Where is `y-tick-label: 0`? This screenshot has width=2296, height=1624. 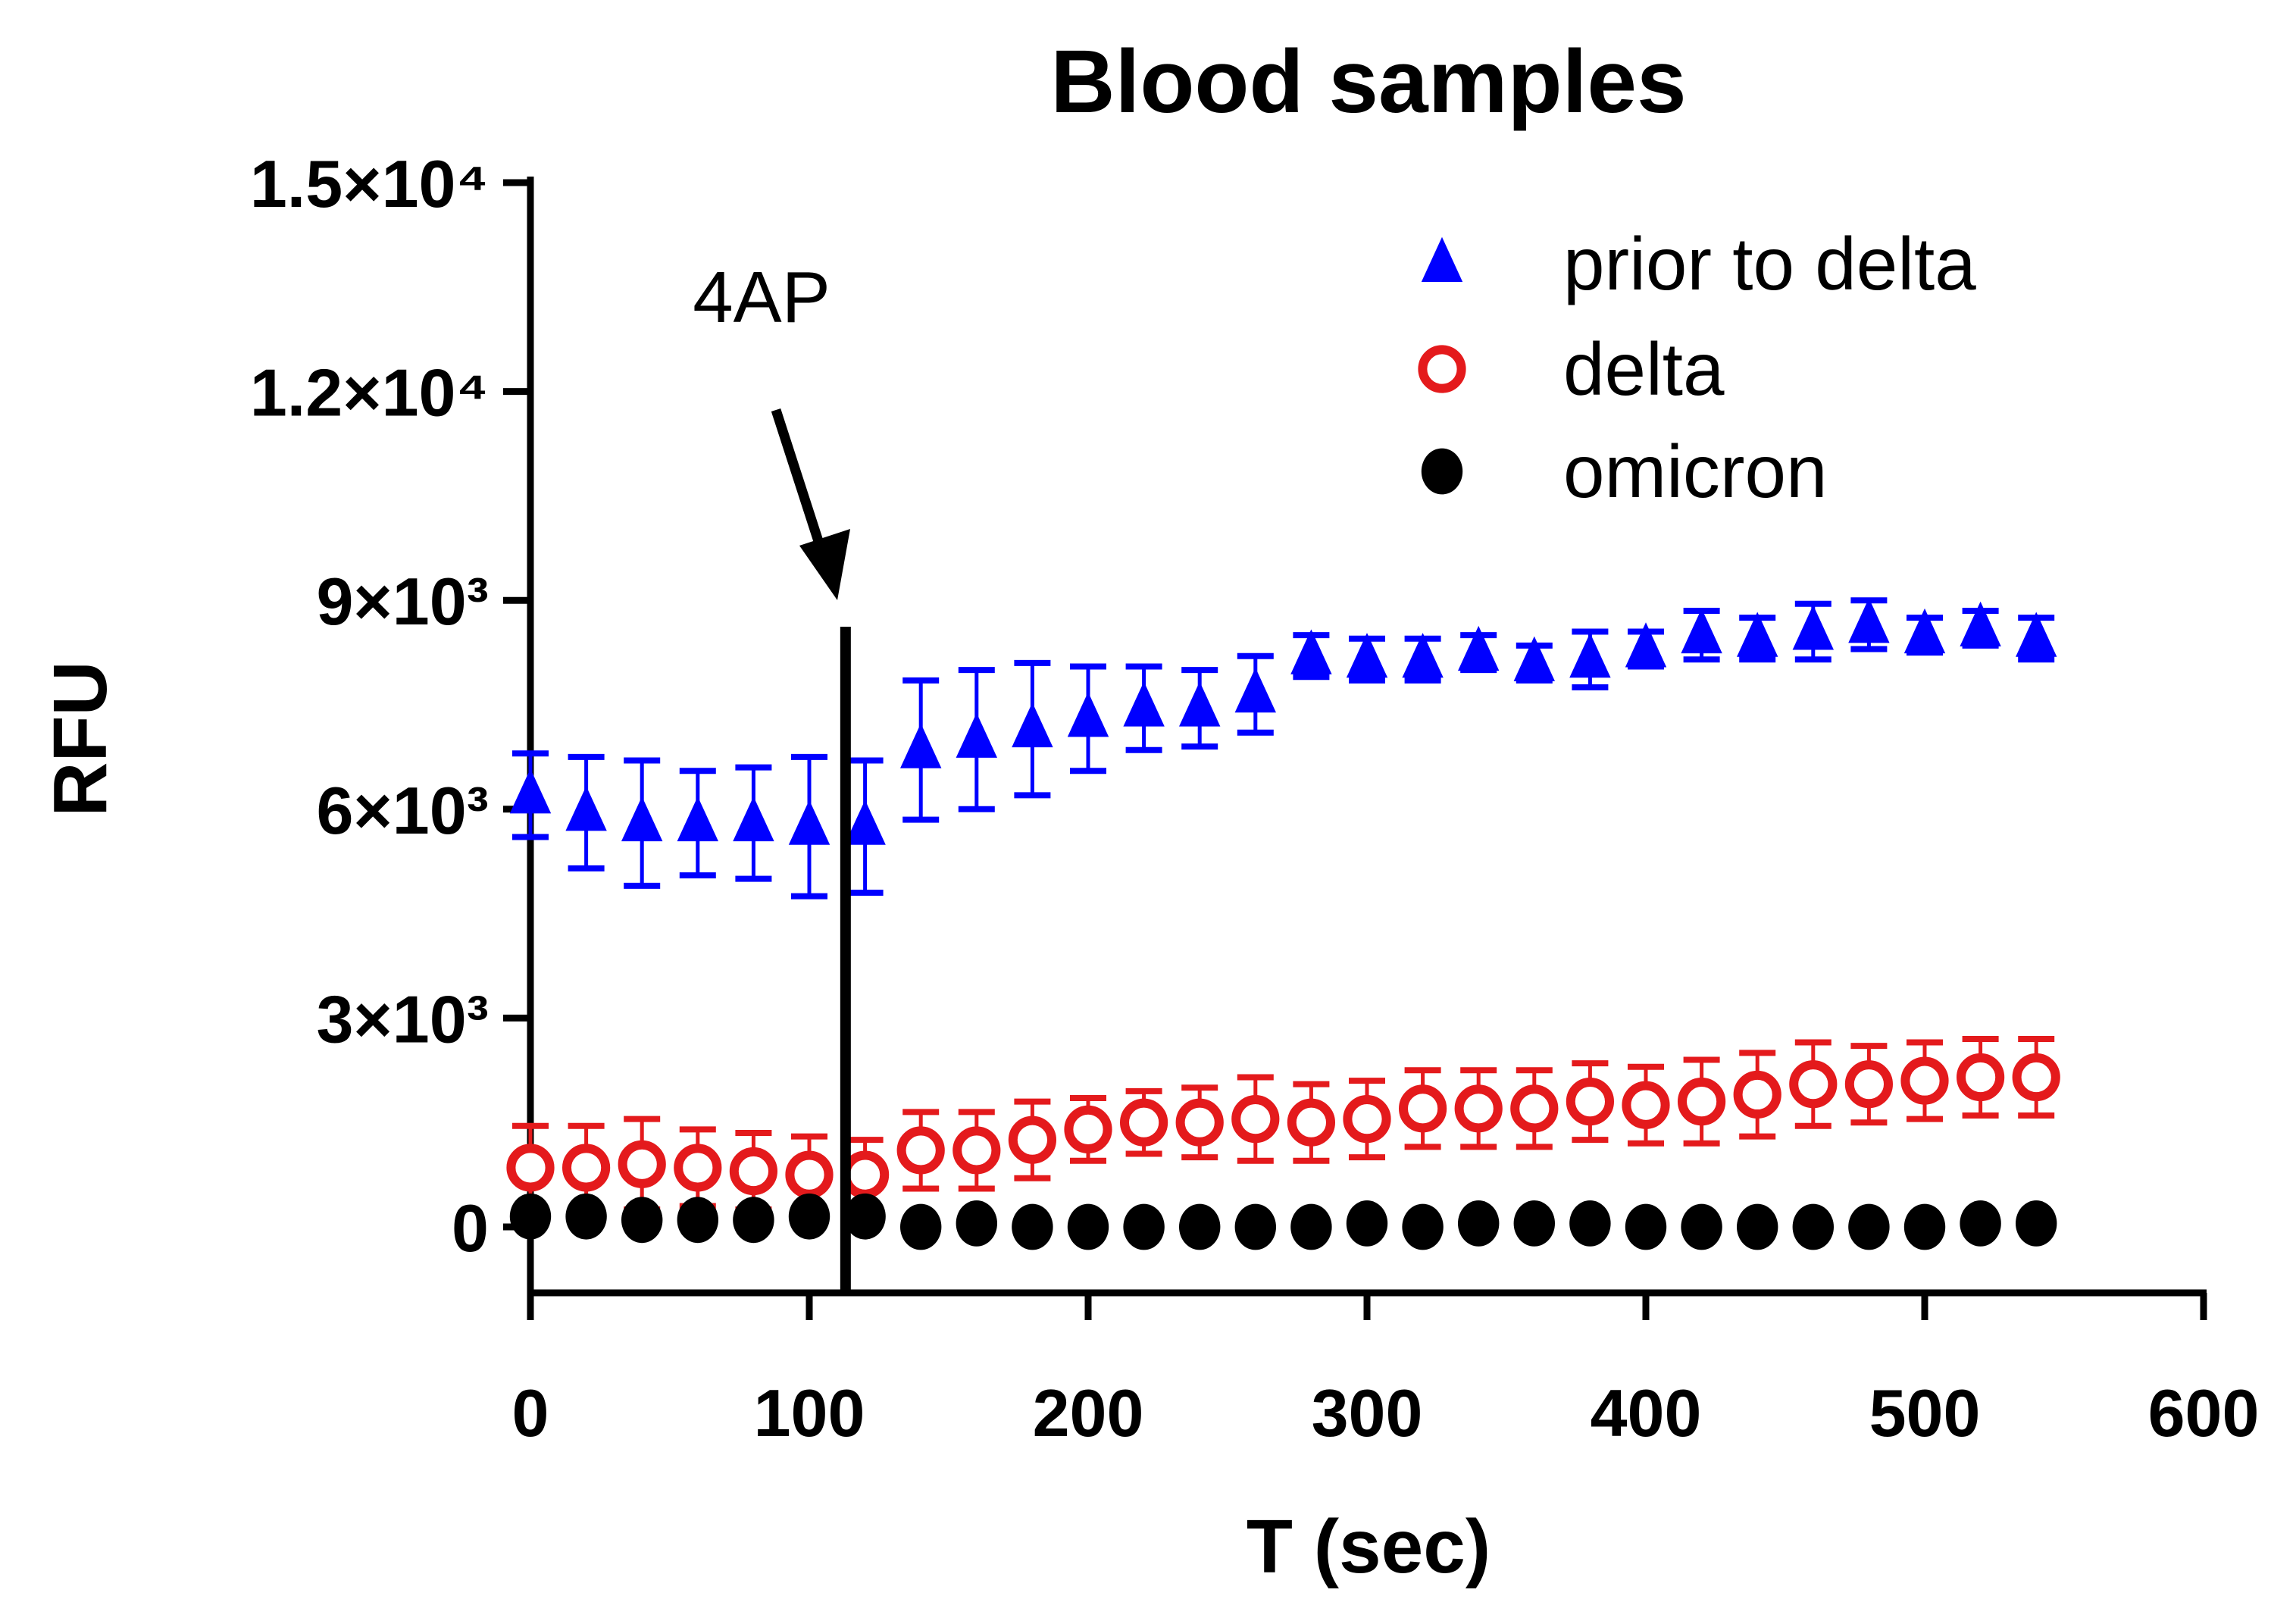 y-tick-label: 0 is located at coordinates (470, 1228).